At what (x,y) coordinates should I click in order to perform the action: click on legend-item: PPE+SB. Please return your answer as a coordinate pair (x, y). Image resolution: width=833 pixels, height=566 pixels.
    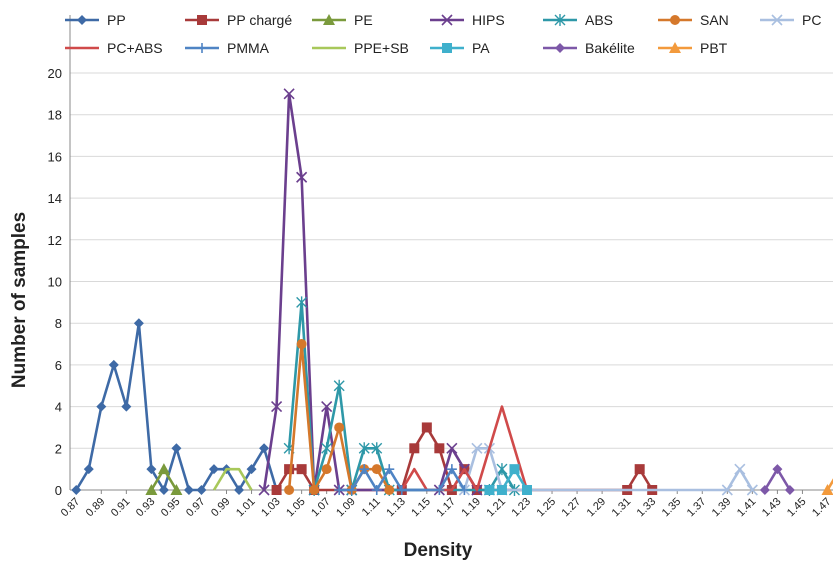
    Looking at the image, I should click on (360, 48).